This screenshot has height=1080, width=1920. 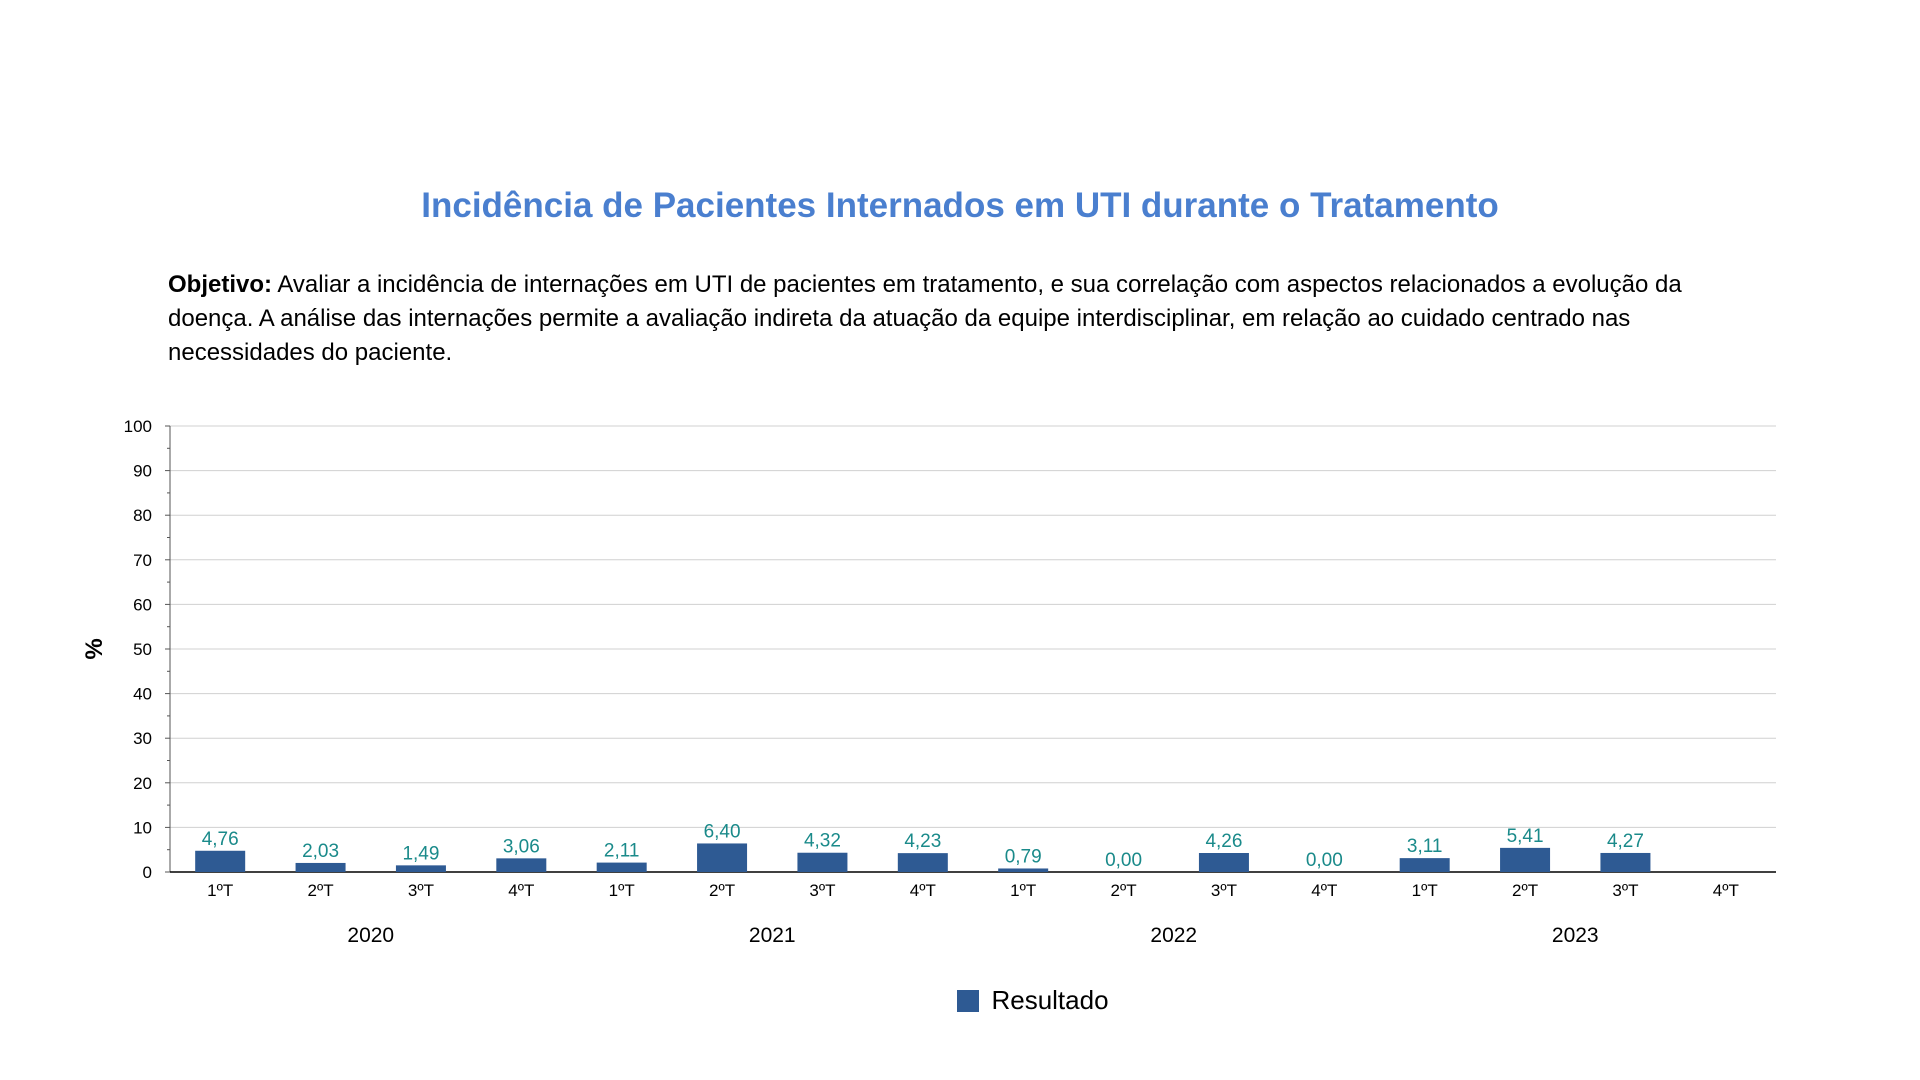 What do you see at coordinates (822, 841) in the screenshot?
I see `data-label: 4,32` at bounding box center [822, 841].